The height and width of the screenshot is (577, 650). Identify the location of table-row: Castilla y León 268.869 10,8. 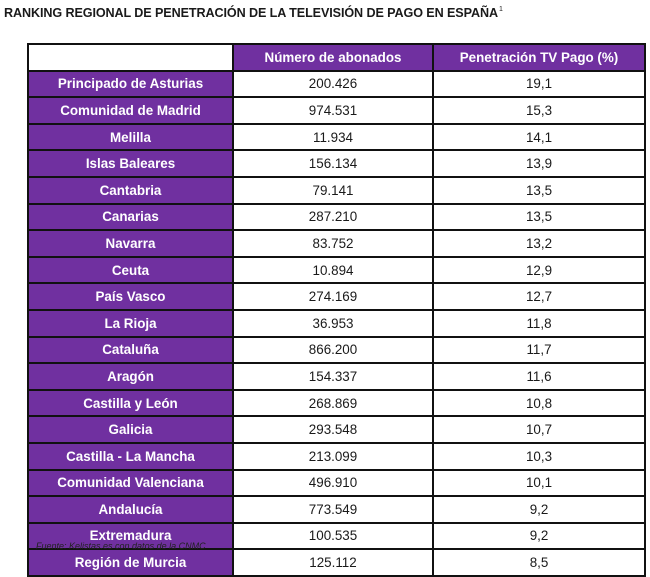
(336, 403).